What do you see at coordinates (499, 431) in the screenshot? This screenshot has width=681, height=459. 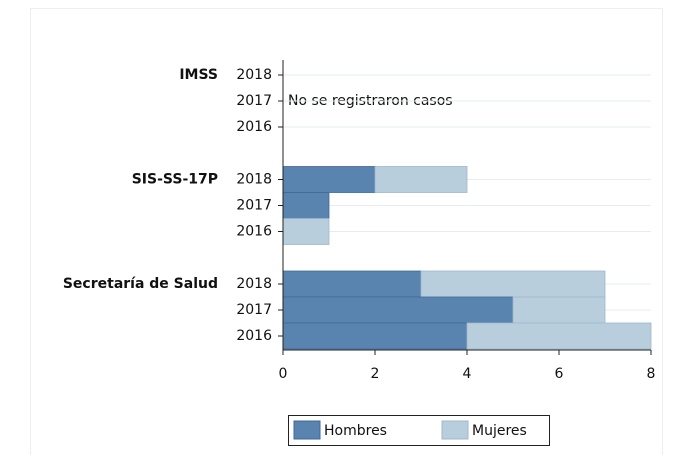 I see `legend-label: Mujeres` at bounding box center [499, 431].